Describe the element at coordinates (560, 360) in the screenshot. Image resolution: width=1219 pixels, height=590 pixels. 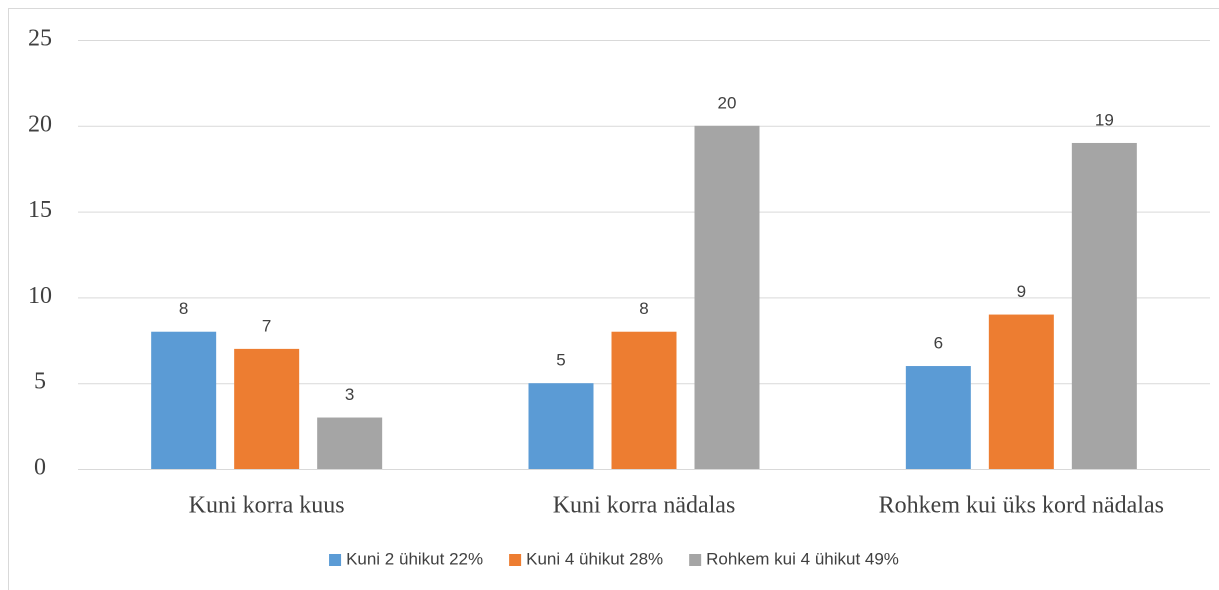
I see `data-label: 5` at that location.